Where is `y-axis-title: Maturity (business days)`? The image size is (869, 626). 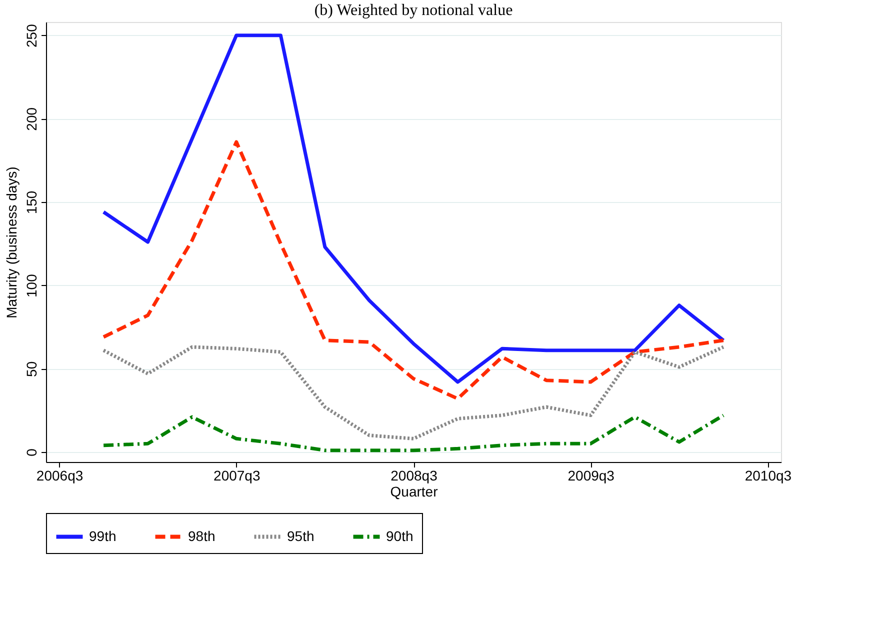
y-axis-title: Maturity (business days) is located at coordinates (12, 242).